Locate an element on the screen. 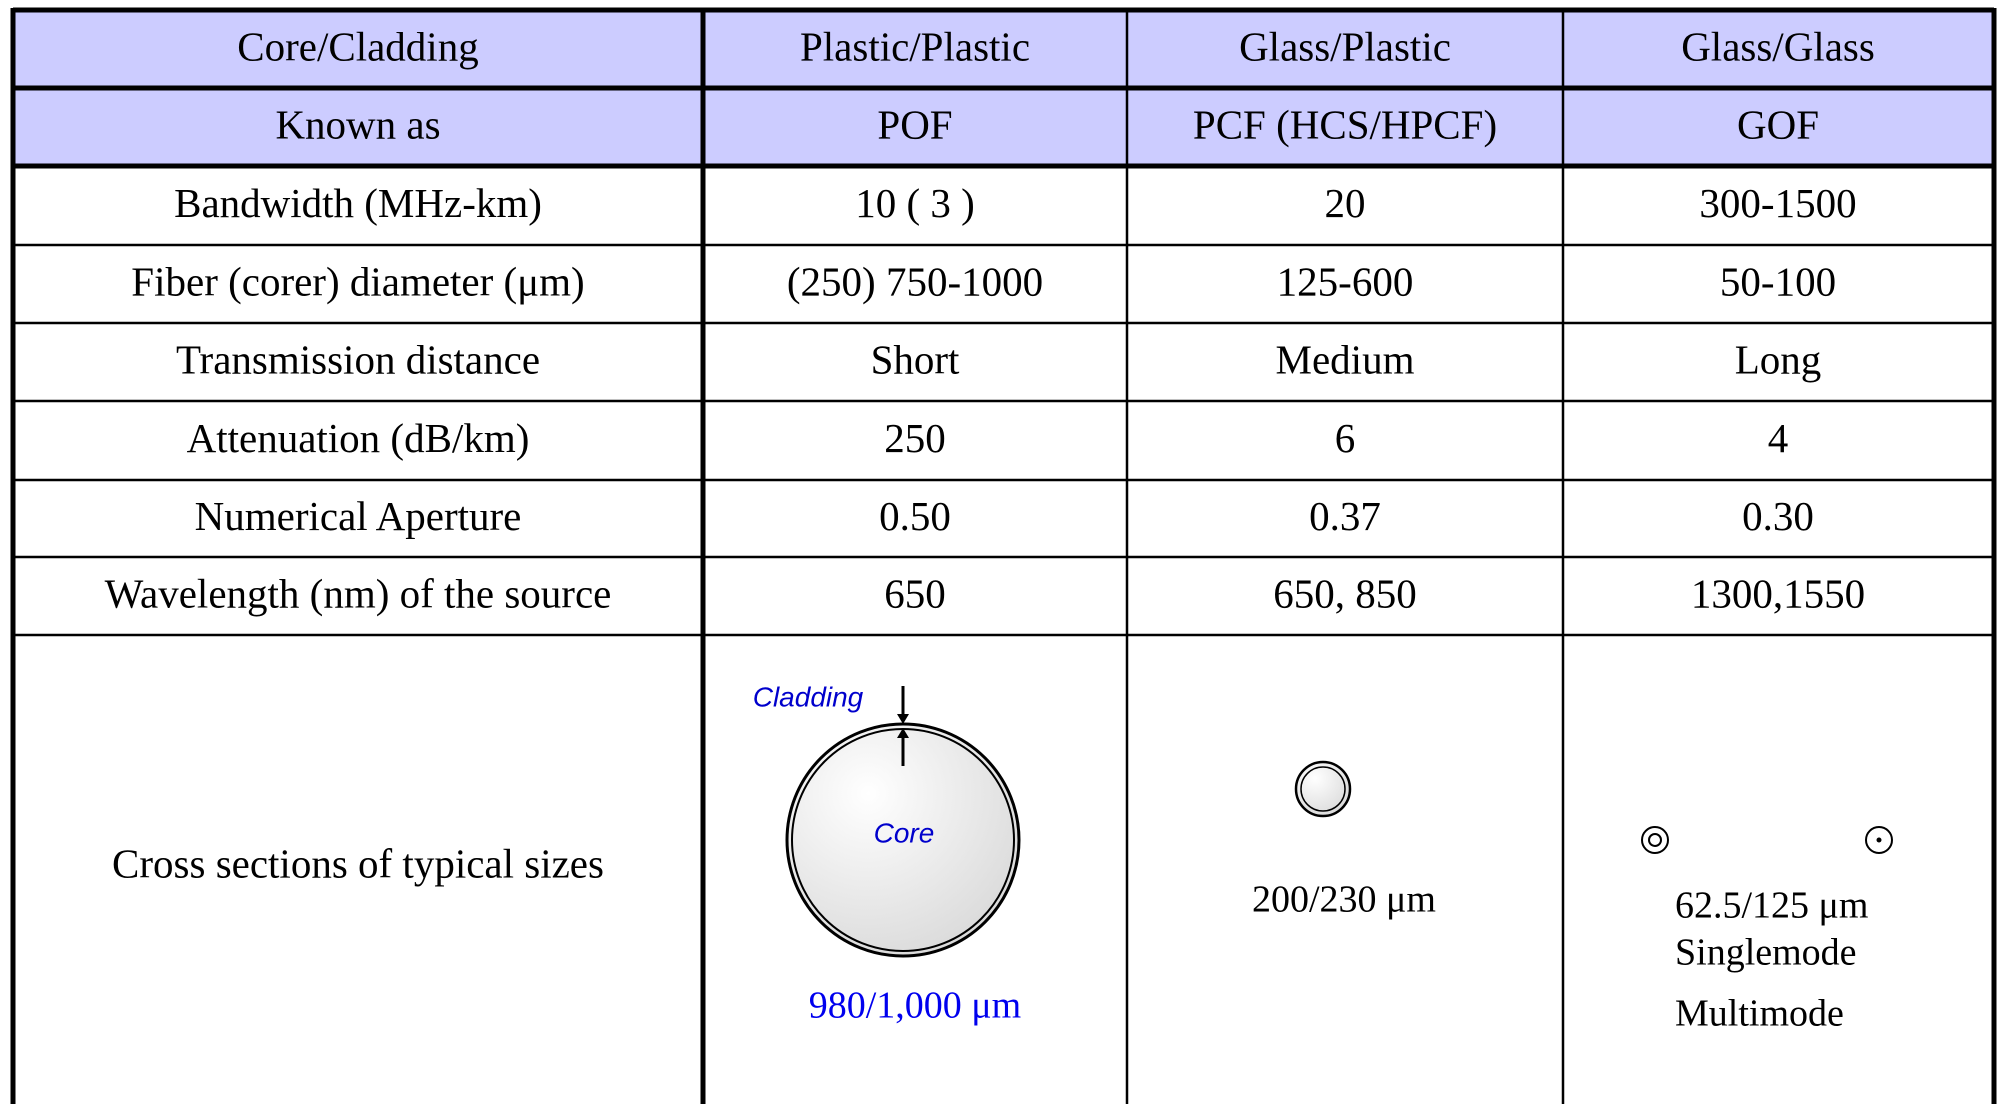  multimode-core is located at coordinates (1655, 840).